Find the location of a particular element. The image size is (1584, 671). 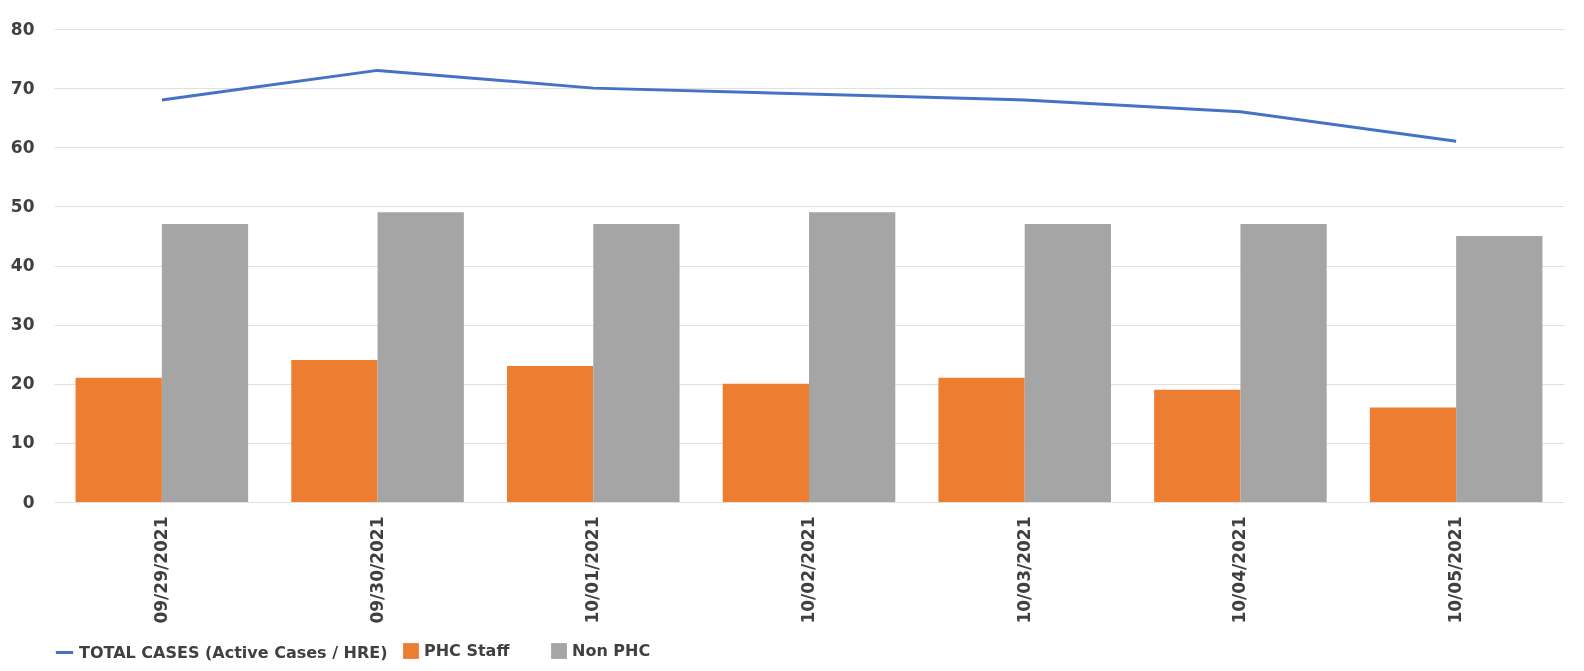

y-tick-label: 80 is located at coordinates (22, 28).